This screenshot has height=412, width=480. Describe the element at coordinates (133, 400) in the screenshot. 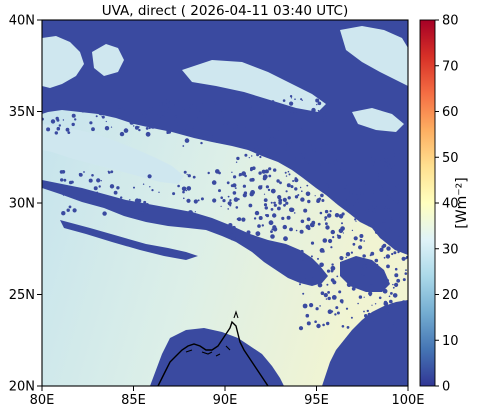

I see `x-tick-label: 85E` at that location.